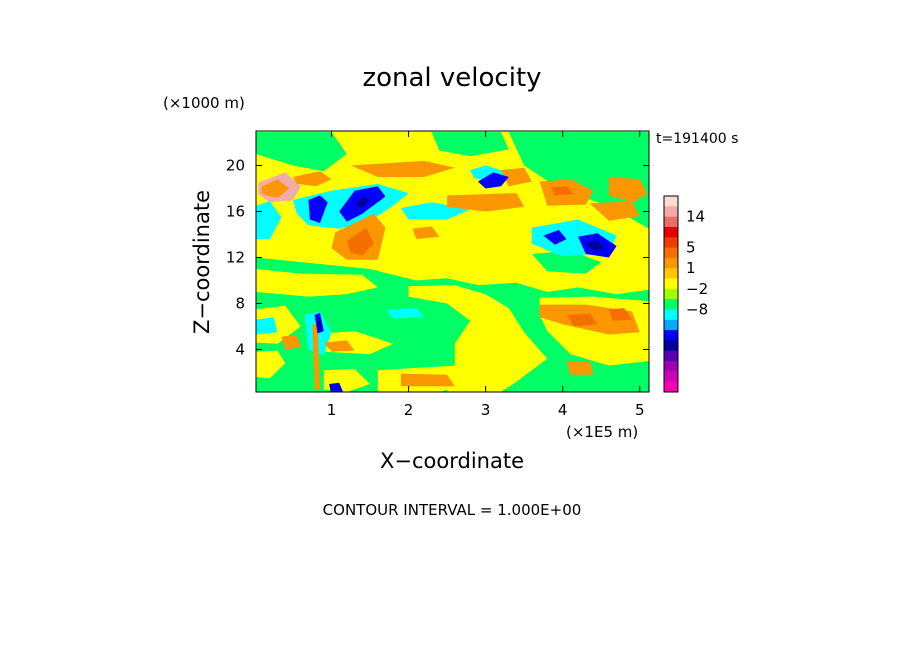 The height and width of the screenshot is (654, 904). Describe the element at coordinates (240, 303) in the screenshot. I see `y-tick-label-1: 8` at that location.